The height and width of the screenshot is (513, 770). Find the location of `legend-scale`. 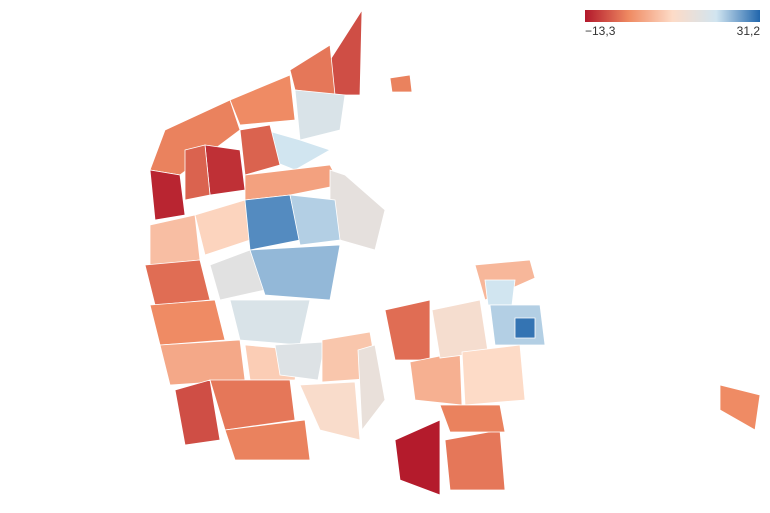

legend-scale is located at coordinates (672, 16).